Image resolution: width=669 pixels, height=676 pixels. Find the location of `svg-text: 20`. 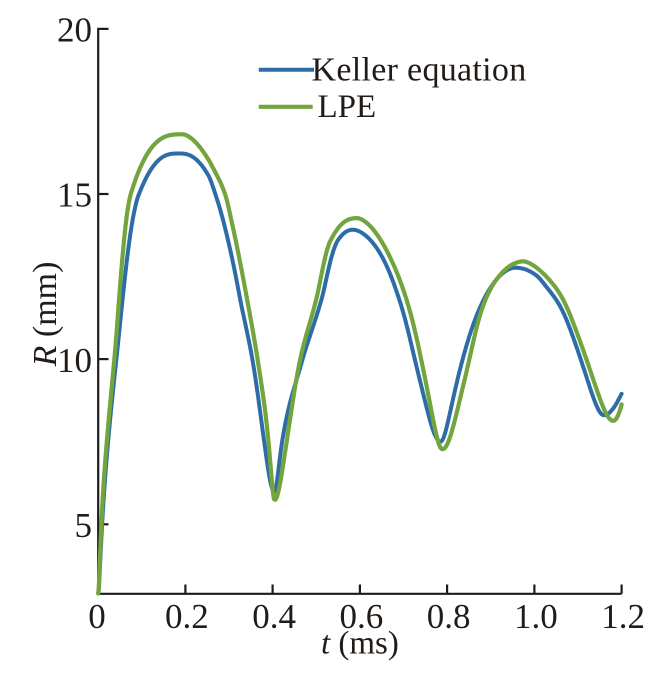

svg-text: 20 is located at coordinates (74, 30).